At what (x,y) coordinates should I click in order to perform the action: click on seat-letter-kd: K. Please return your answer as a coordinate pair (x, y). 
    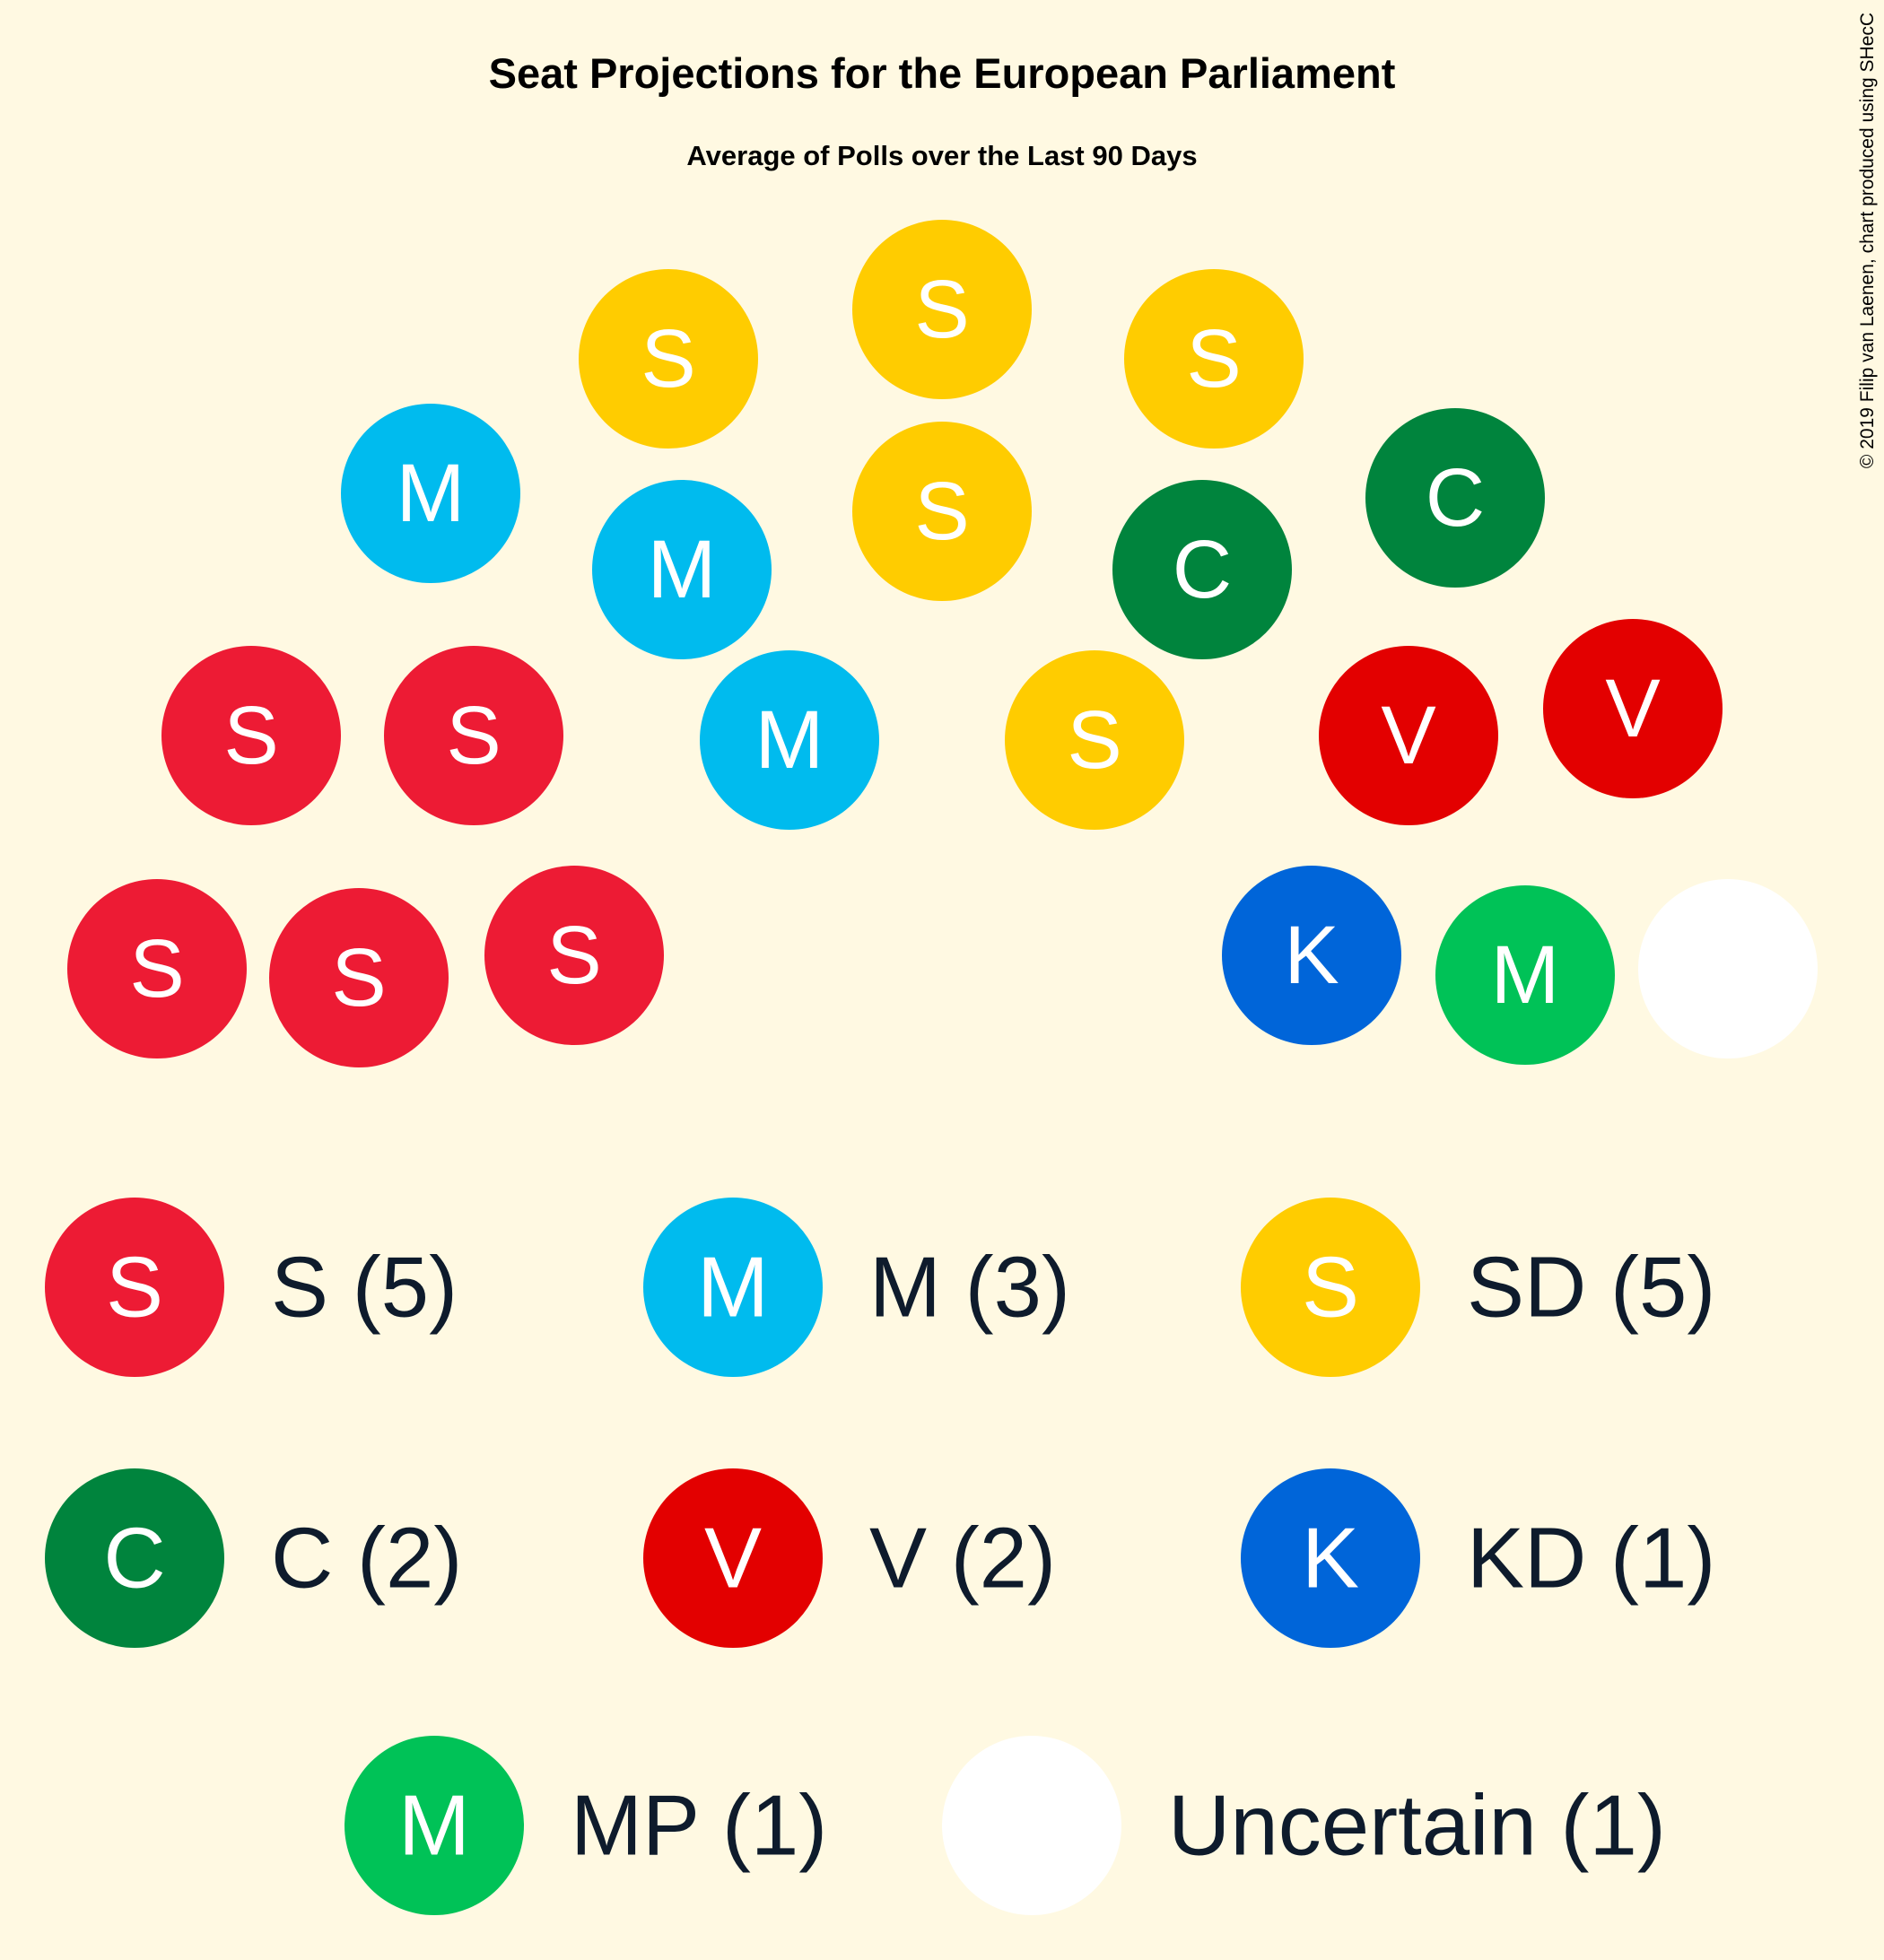
    Looking at the image, I should click on (1311, 955).